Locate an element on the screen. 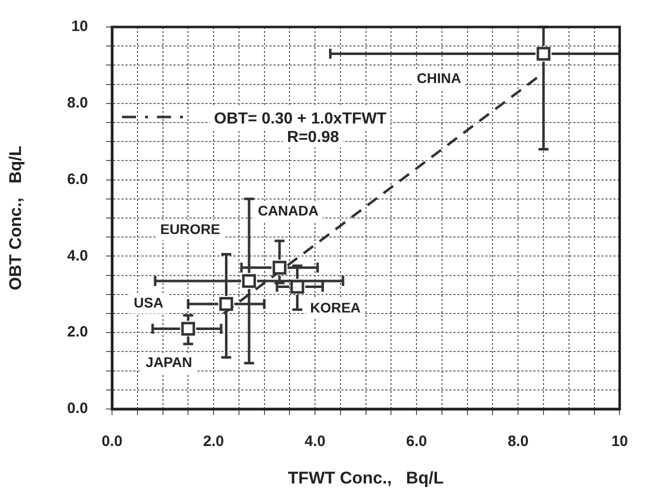 The width and height of the screenshot is (646, 493). x-tick-label: 0.0 is located at coordinates (112, 441).